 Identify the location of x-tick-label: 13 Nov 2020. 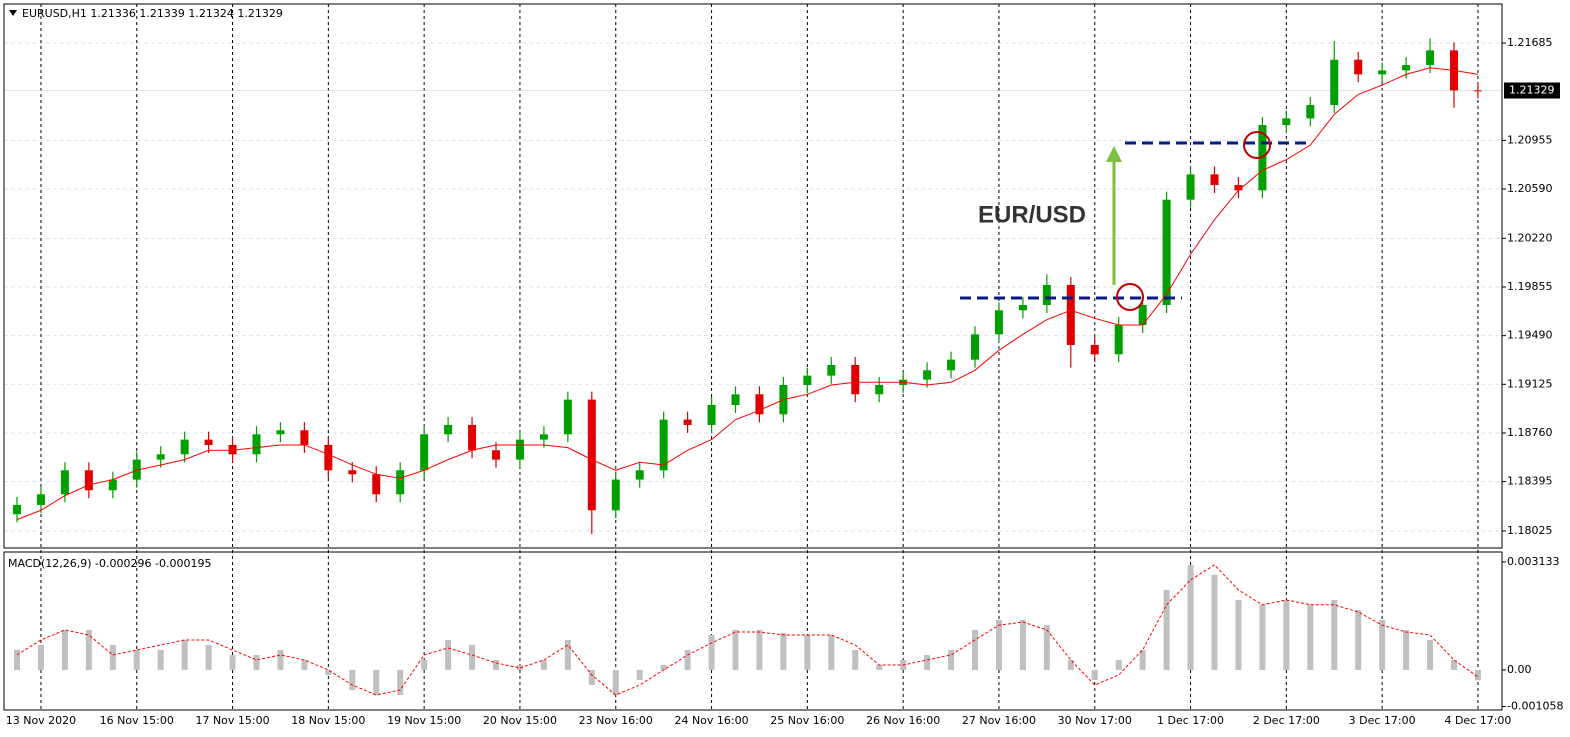
(41, 720).